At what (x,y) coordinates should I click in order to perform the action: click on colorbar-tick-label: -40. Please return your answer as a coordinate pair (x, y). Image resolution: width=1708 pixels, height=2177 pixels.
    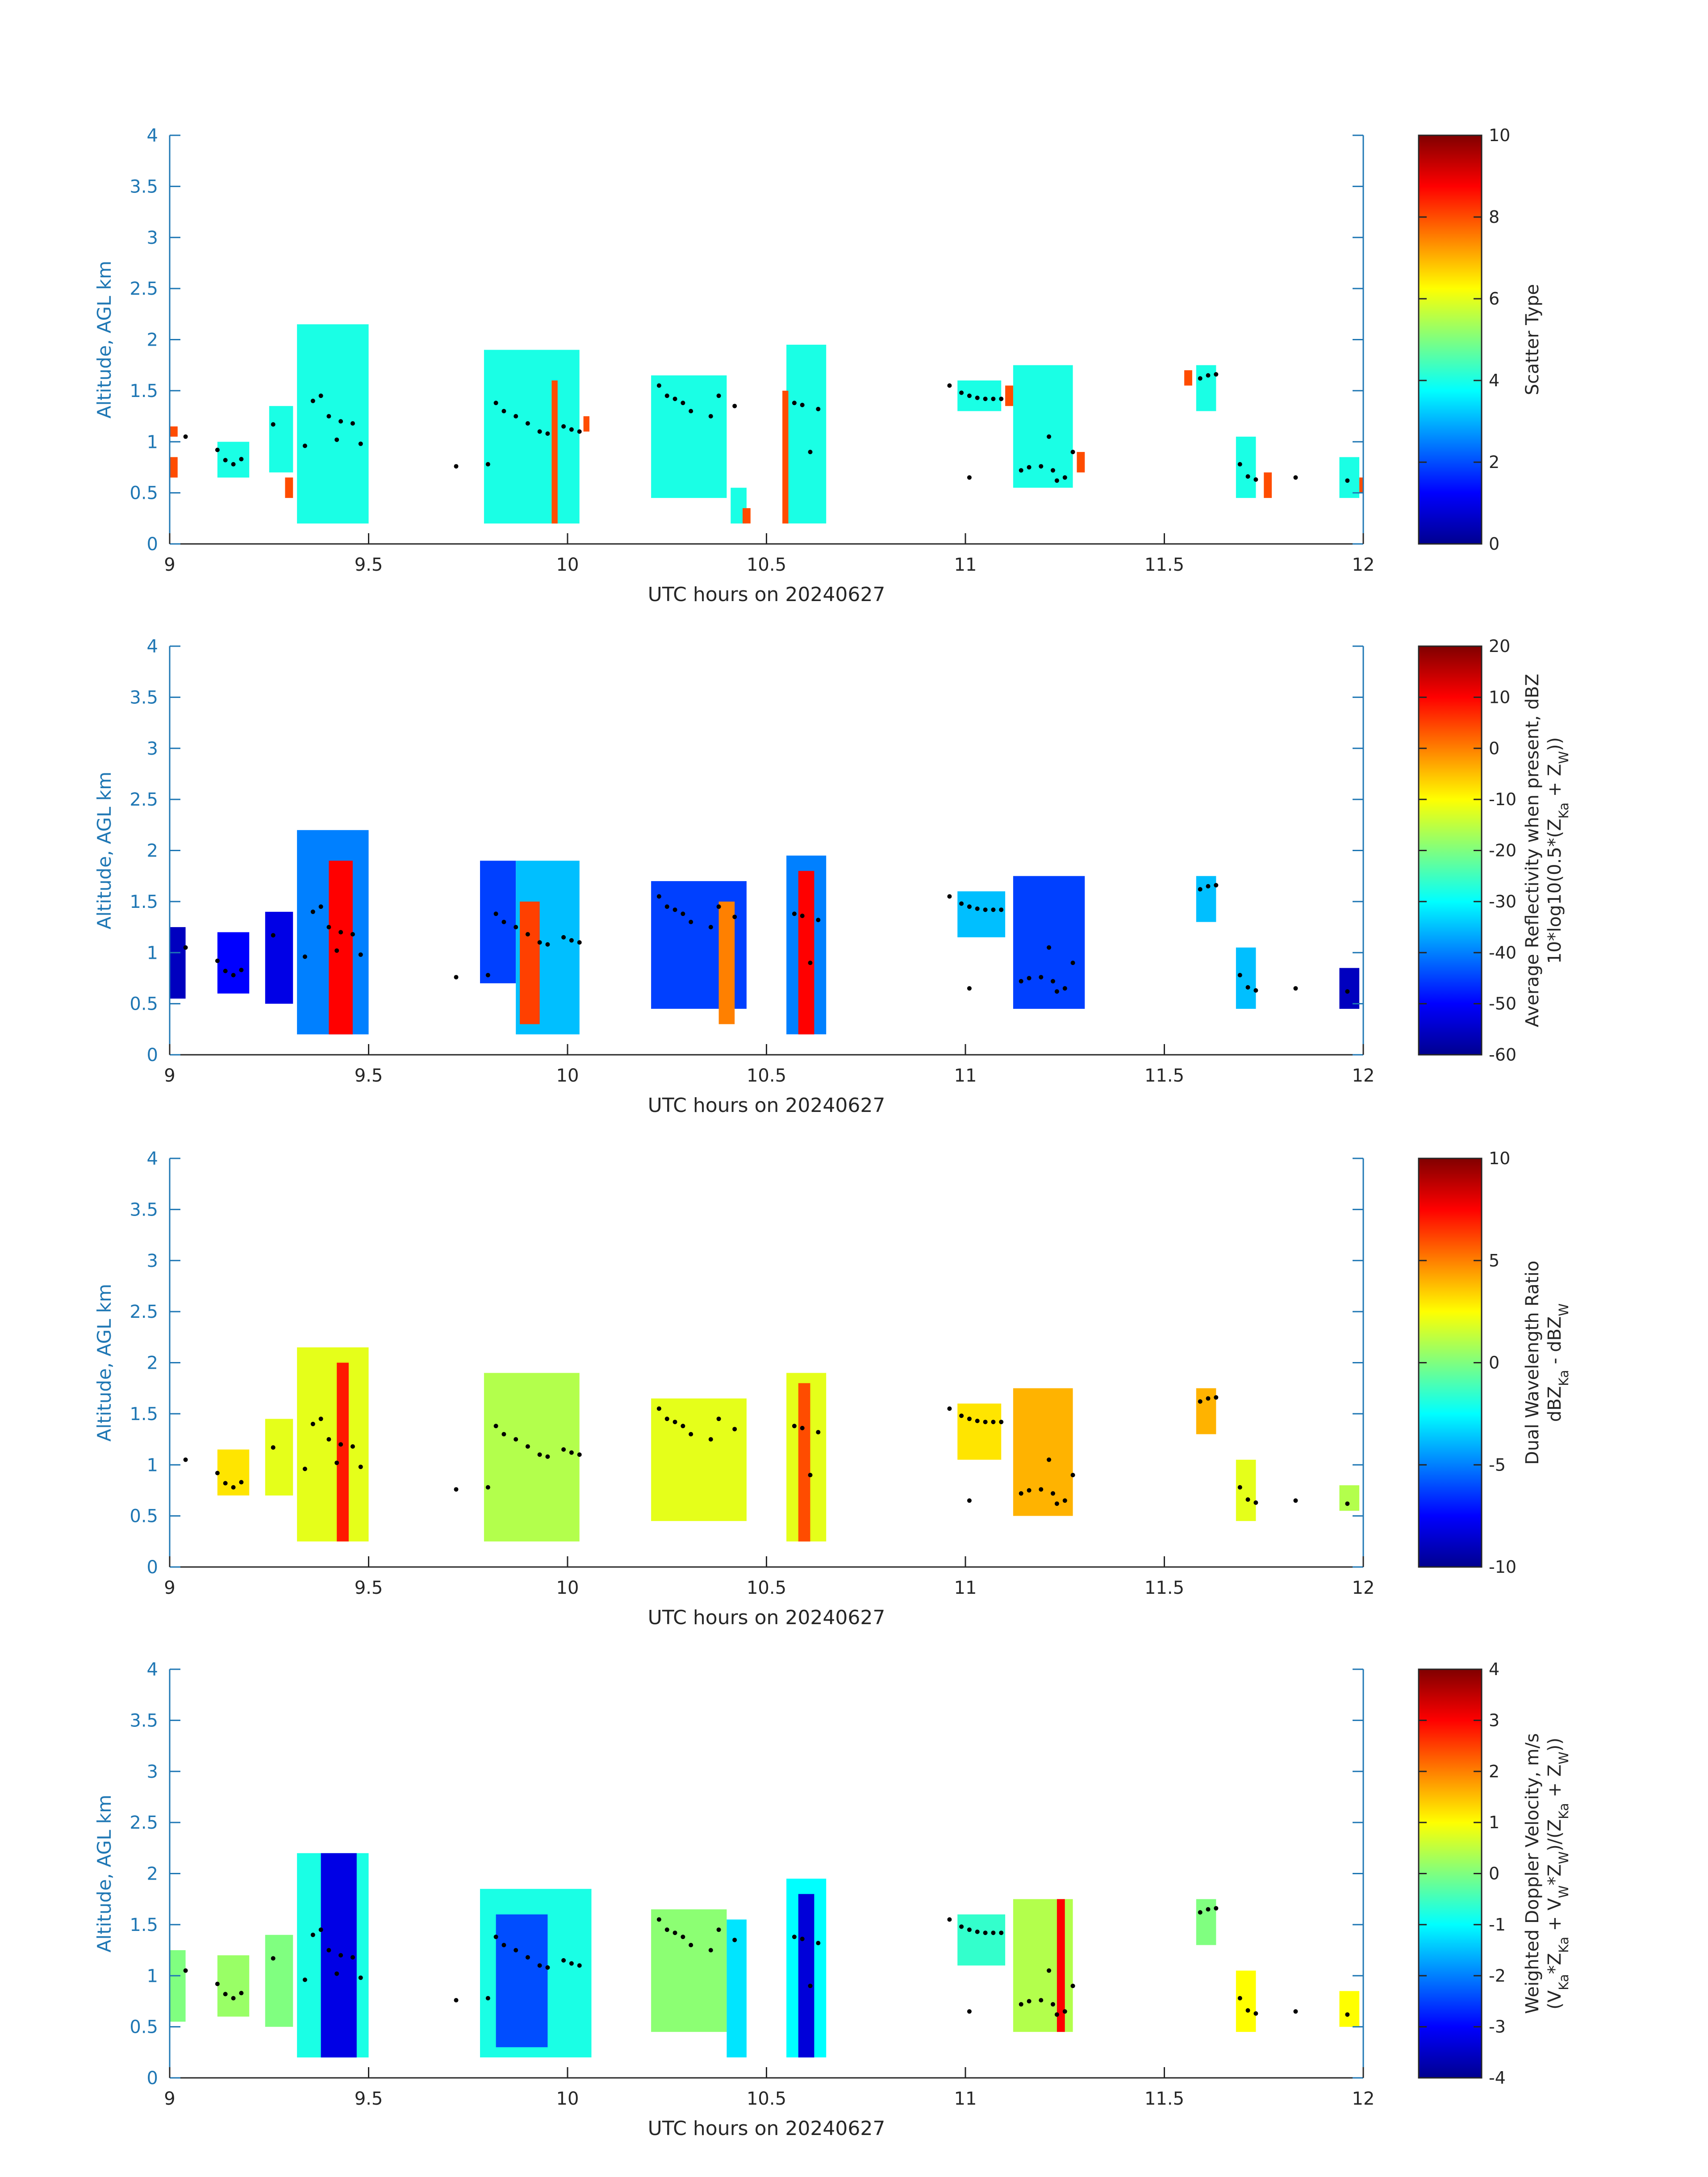
    Looking at the image, I should click on (1502, 952).